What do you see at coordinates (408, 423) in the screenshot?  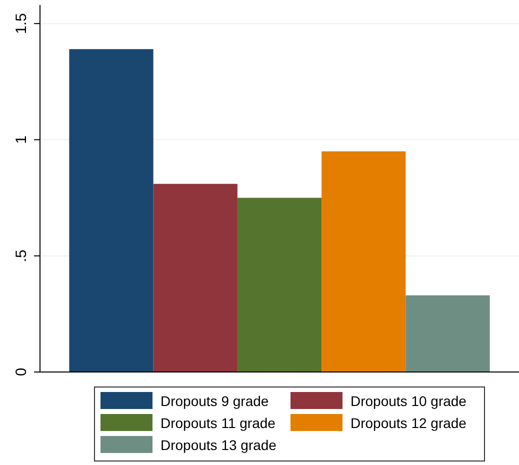 I see `legend-label: Dropouts 12 grade` at bounding box center [408, 423].